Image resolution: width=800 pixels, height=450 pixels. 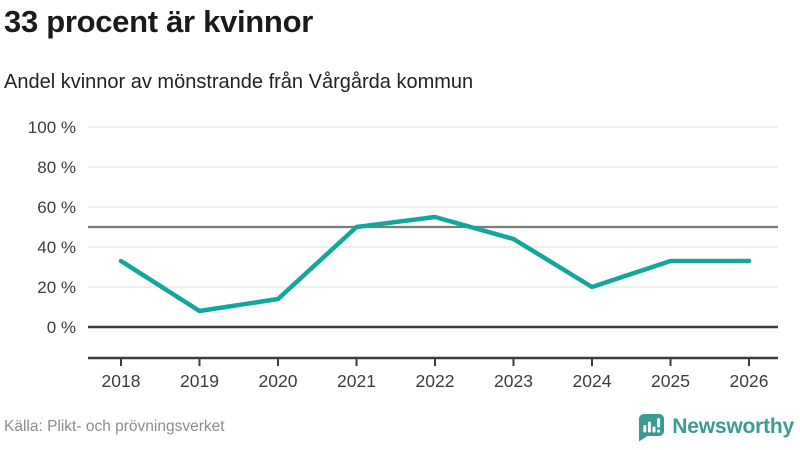 What do you see at coordinates (199, 381) in the screenshot?
I see `x-axis-tick-label: 2019` at bounding box center [199, 381].